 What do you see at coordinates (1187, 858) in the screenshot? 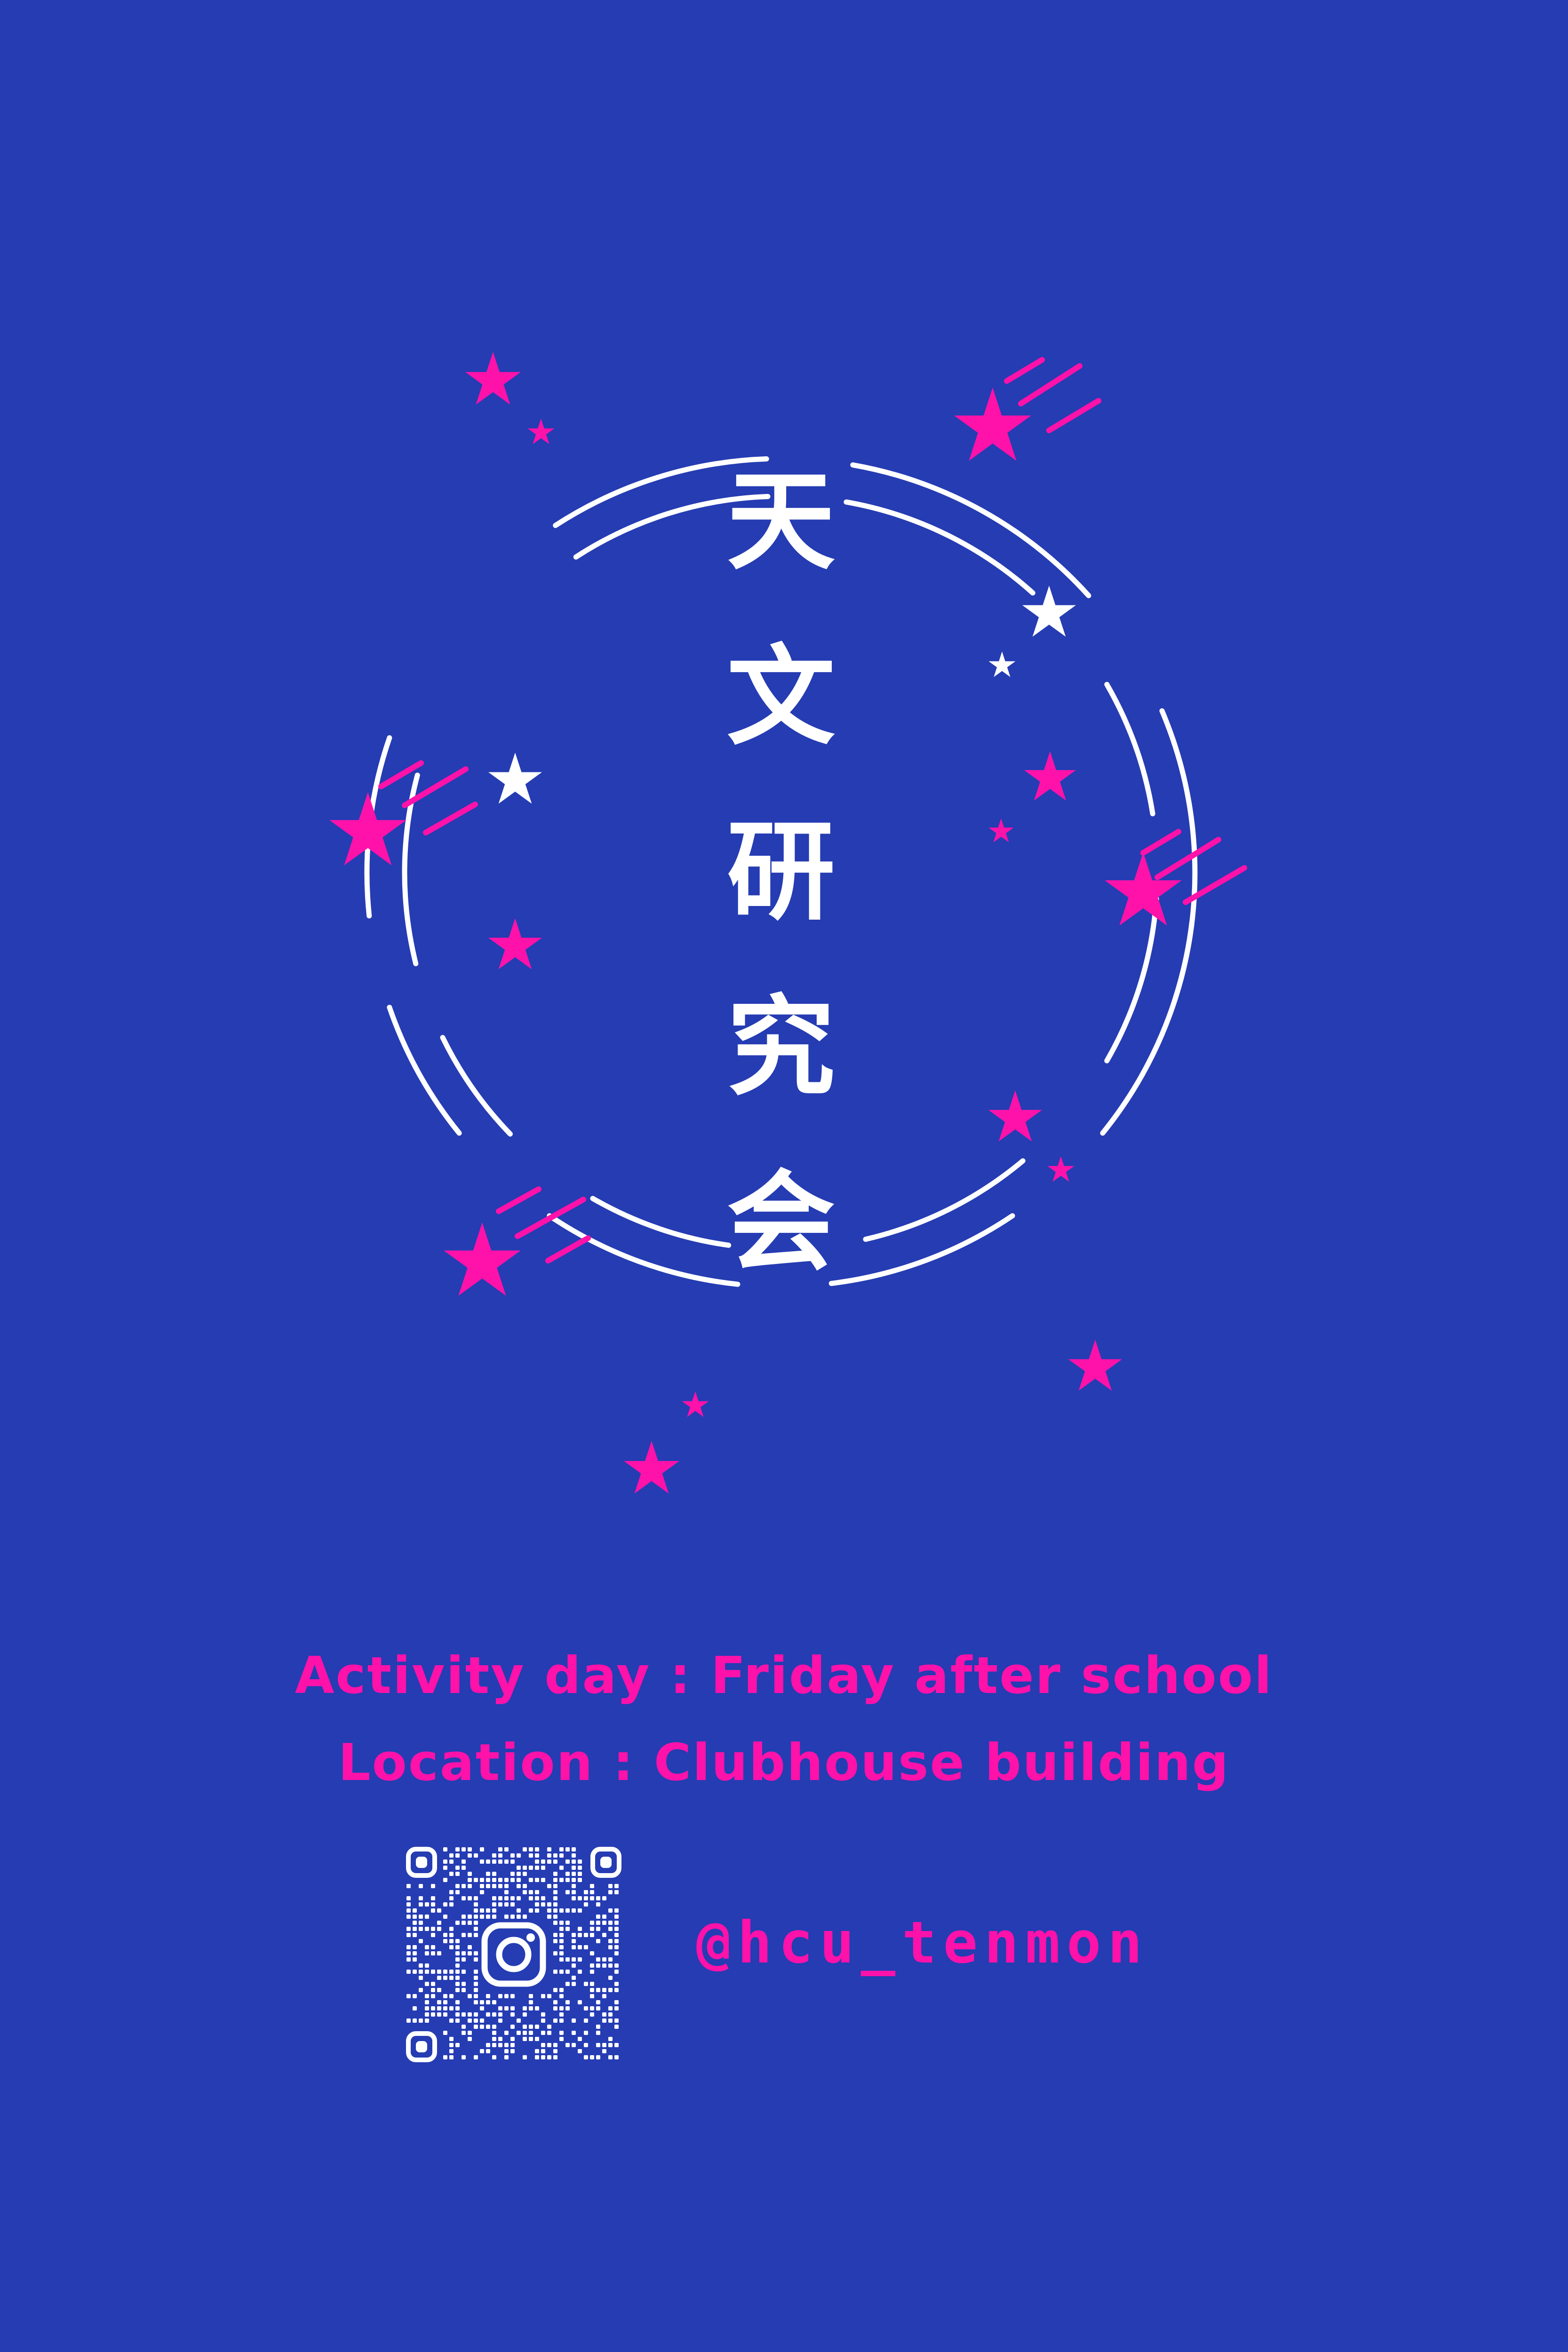
I see `shooting-star-trail` at bounding box center [1187, 858].